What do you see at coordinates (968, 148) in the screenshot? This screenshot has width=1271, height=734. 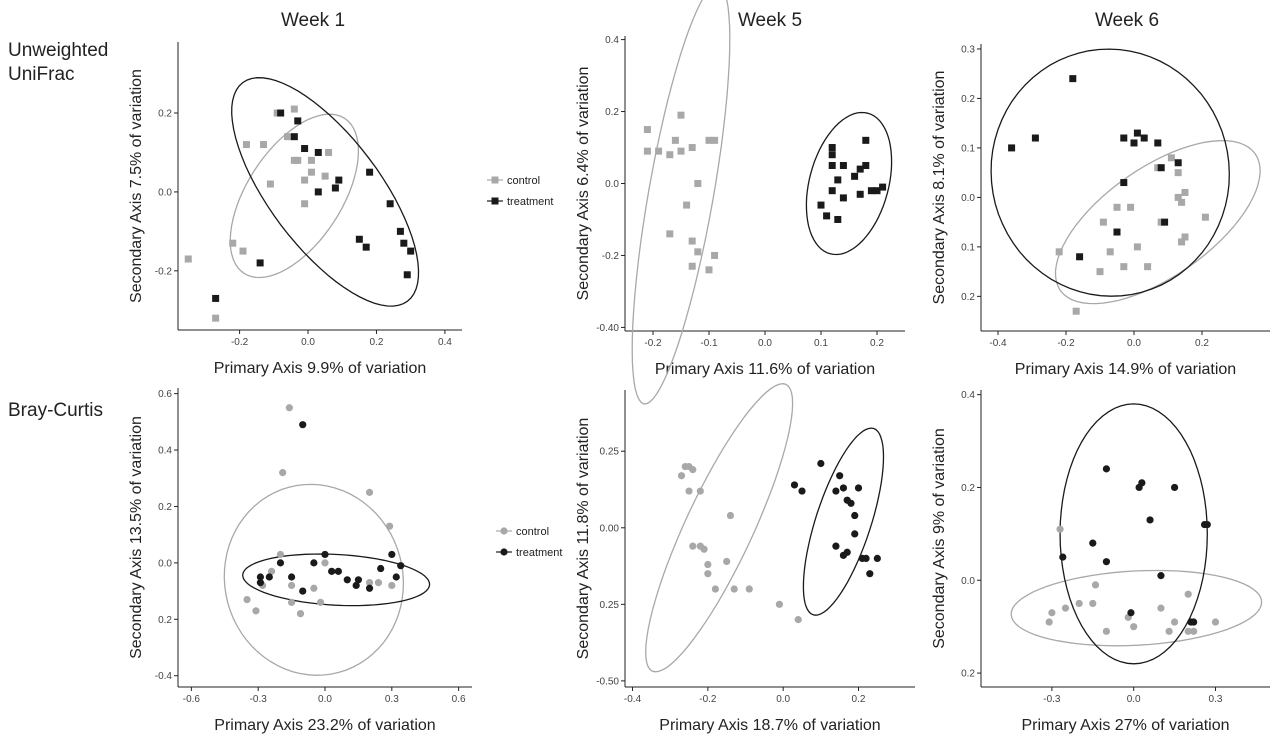 I see `y-tick-label: 0.1` at bounding box center [968, 148].